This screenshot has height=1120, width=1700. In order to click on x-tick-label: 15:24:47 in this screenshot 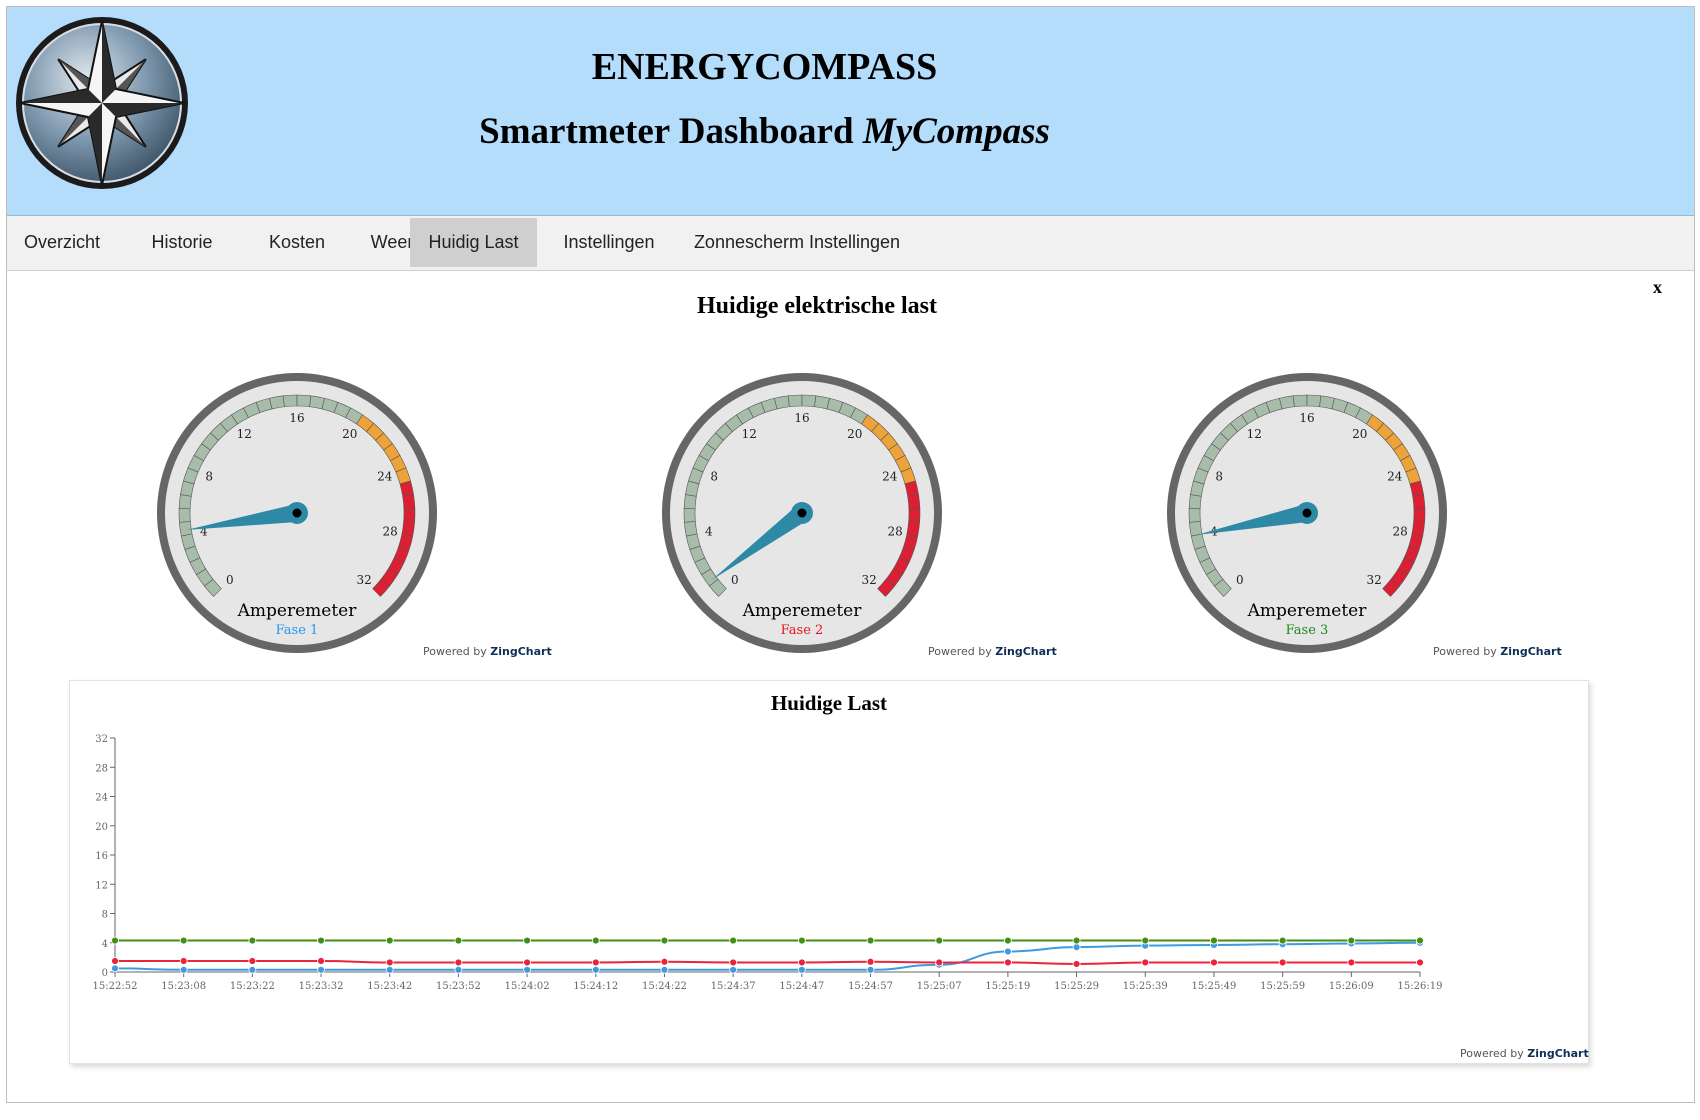, I will do `click(801, 986)`.